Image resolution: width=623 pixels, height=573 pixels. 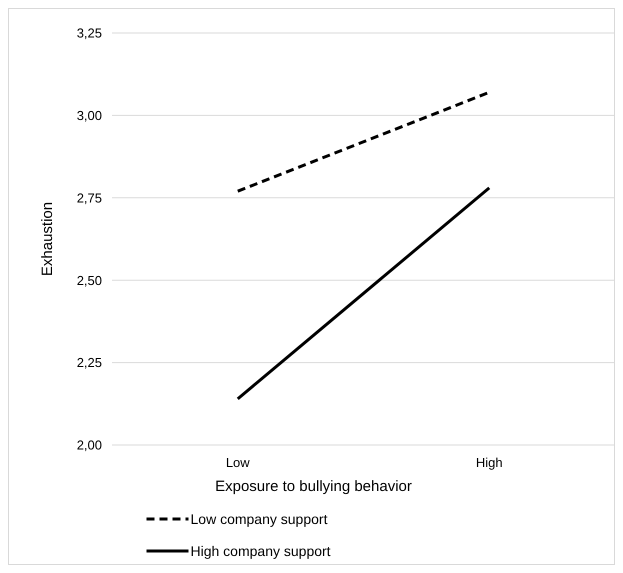 I want to click on legend-label: High company support, so click(x=260, y=550).